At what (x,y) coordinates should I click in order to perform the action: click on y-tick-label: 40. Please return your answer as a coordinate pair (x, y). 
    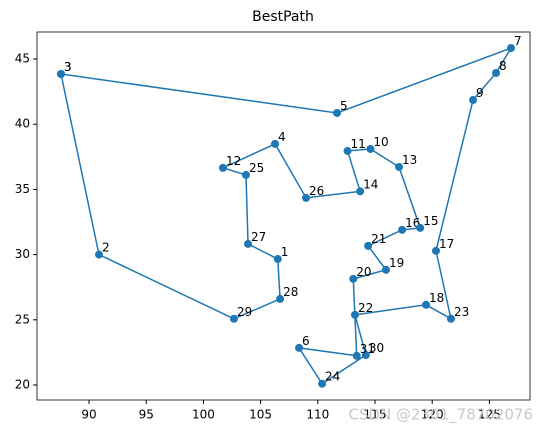
    Looking at the image, I should click on (22, 124).